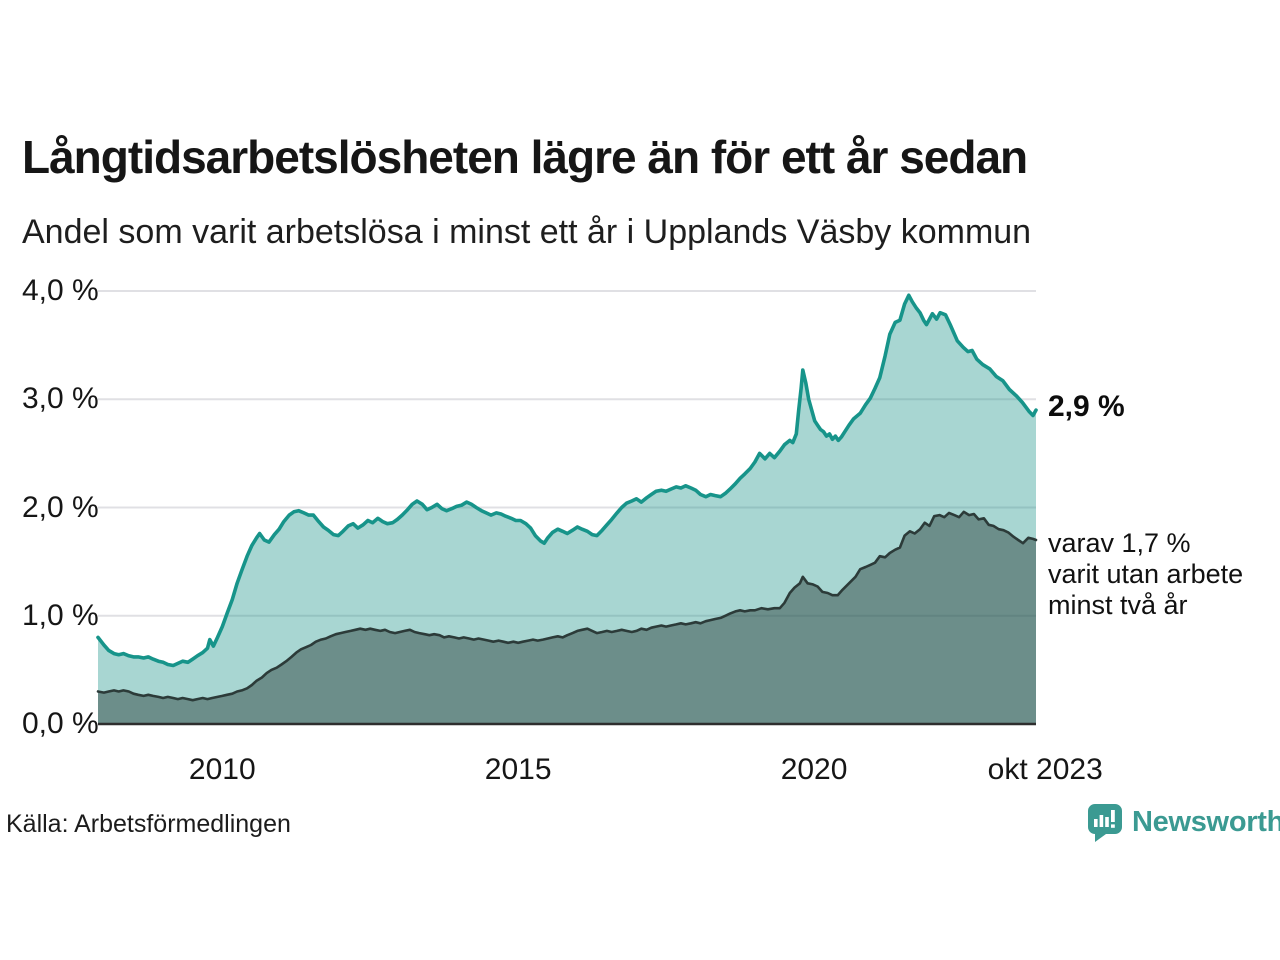 Image resolution: width=1280 pixels, height=960 pixels. I want to click on series2-annotation-line: minst två år, so click(1118, 605).